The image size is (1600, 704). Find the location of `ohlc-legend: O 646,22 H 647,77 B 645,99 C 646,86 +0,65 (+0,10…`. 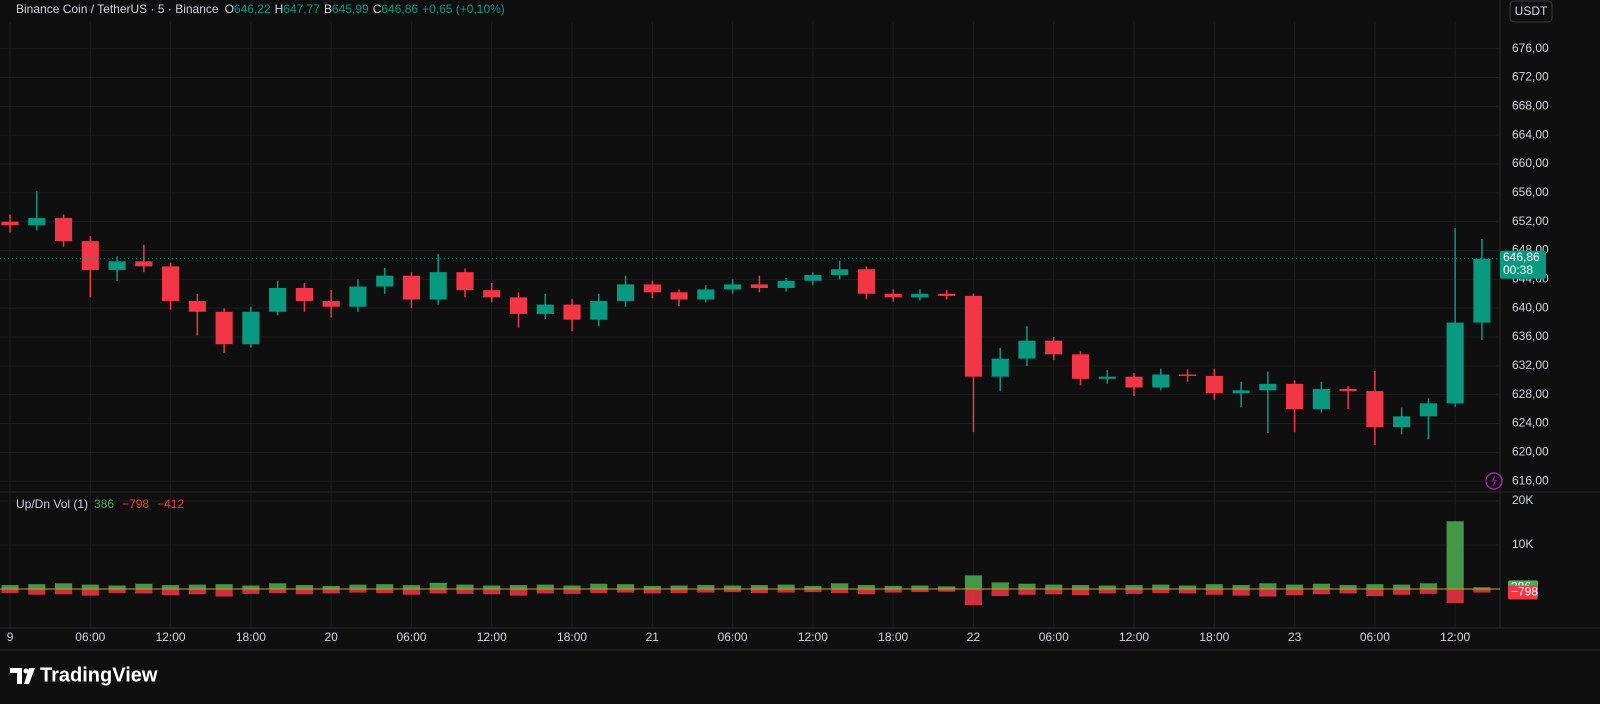

ohlc-legend: O 646,22 H 647,77 B 645,99 C 646,86 +0,65 (+0,10… is located at coordinates (365, 9).